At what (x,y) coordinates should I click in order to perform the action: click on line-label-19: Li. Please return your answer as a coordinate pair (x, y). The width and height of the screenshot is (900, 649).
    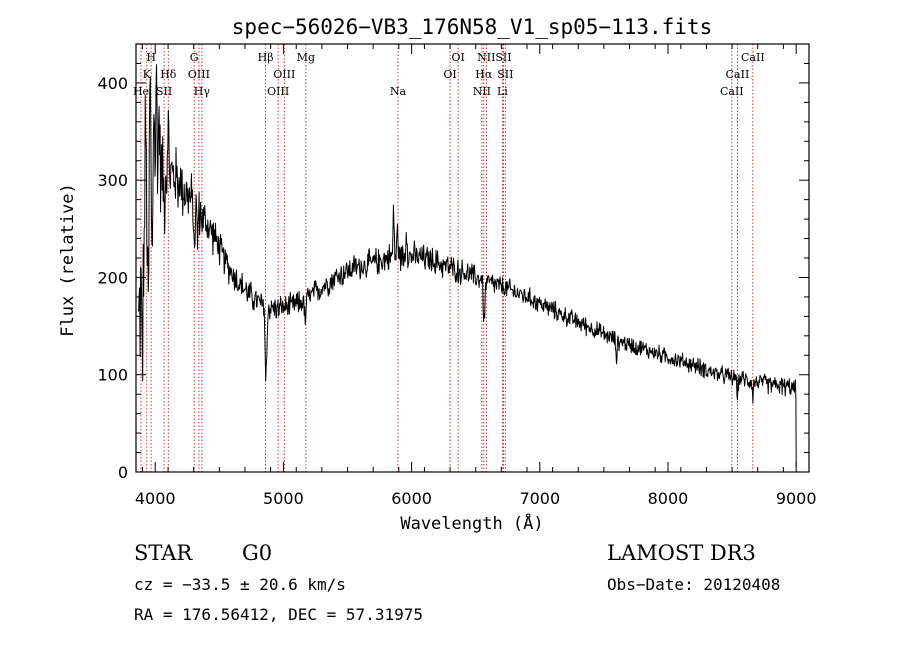
    Looking at the image, I should click on (502, 91).